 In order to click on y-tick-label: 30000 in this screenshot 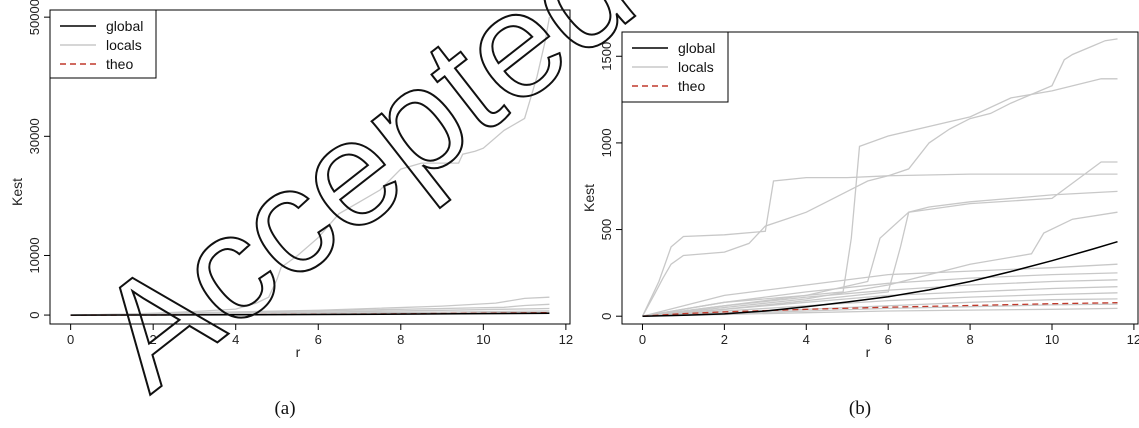, I will do `click(34, 136)`.